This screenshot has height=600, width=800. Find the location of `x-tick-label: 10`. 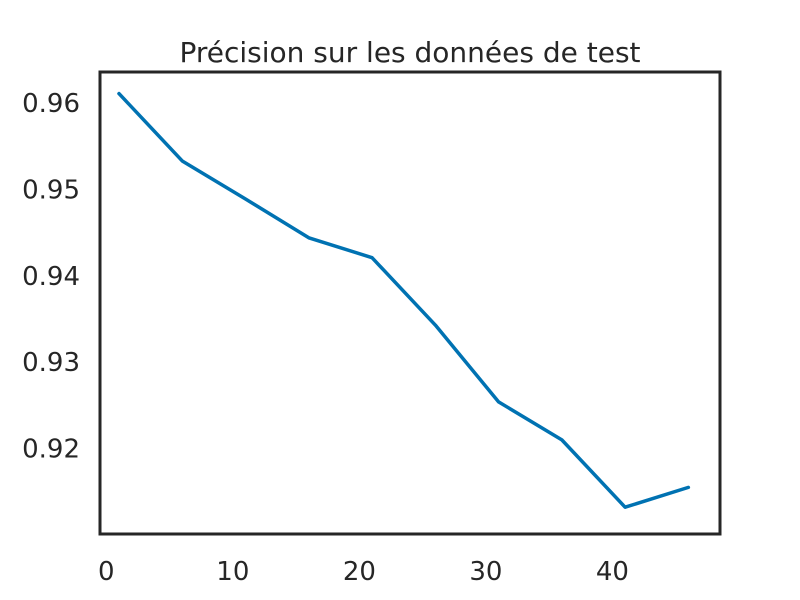

x-tick-label: 10 is located at coordinates (232, 572).